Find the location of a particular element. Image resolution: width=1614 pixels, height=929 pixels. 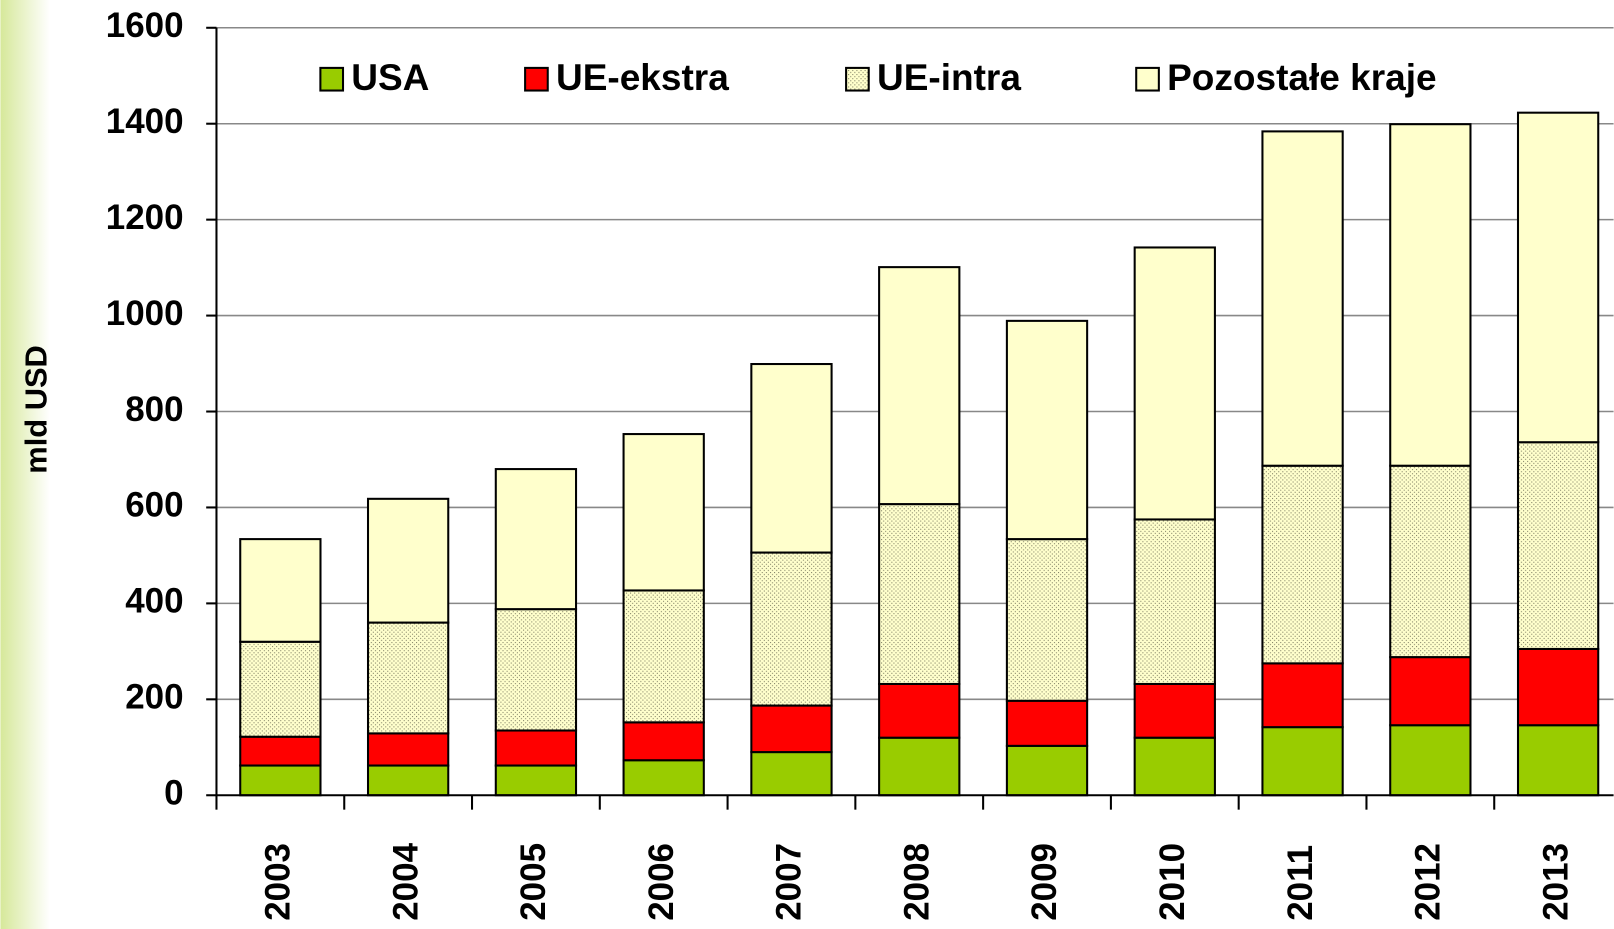

y-tick-label: 200 is located at coordinates (154, 697).